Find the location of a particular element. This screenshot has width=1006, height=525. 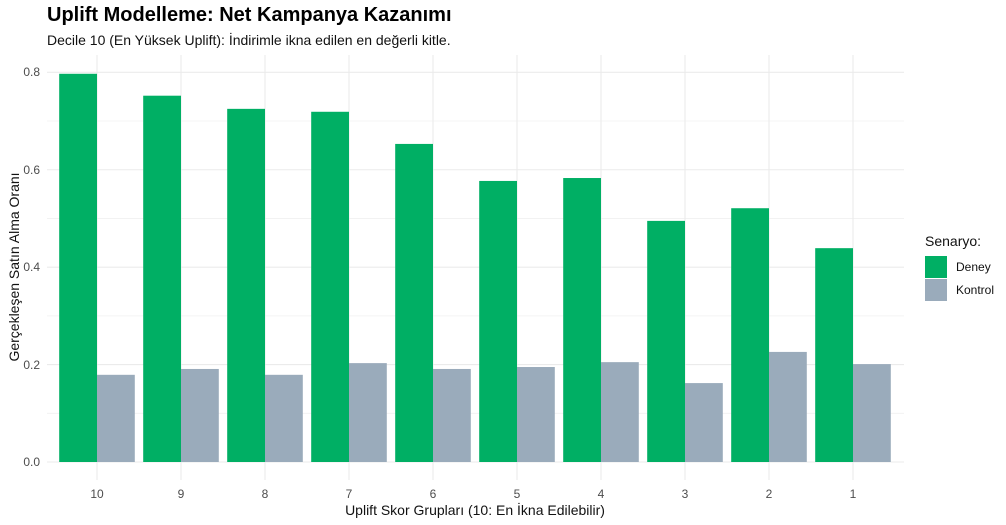

y-tick-label: 0.2 is located at coordinates (31, 364).